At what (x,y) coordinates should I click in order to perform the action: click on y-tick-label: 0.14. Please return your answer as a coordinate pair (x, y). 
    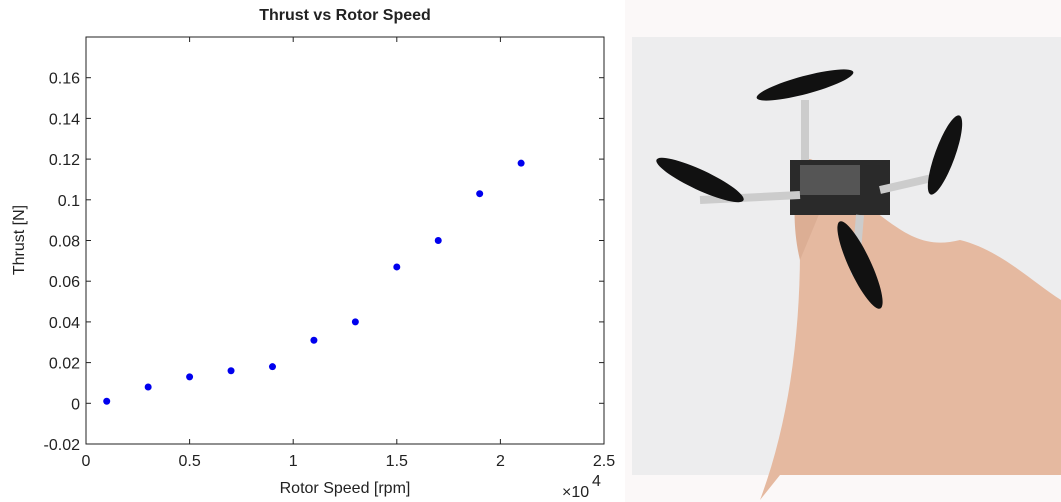
    Looking at the image, I should click on (64, 119).